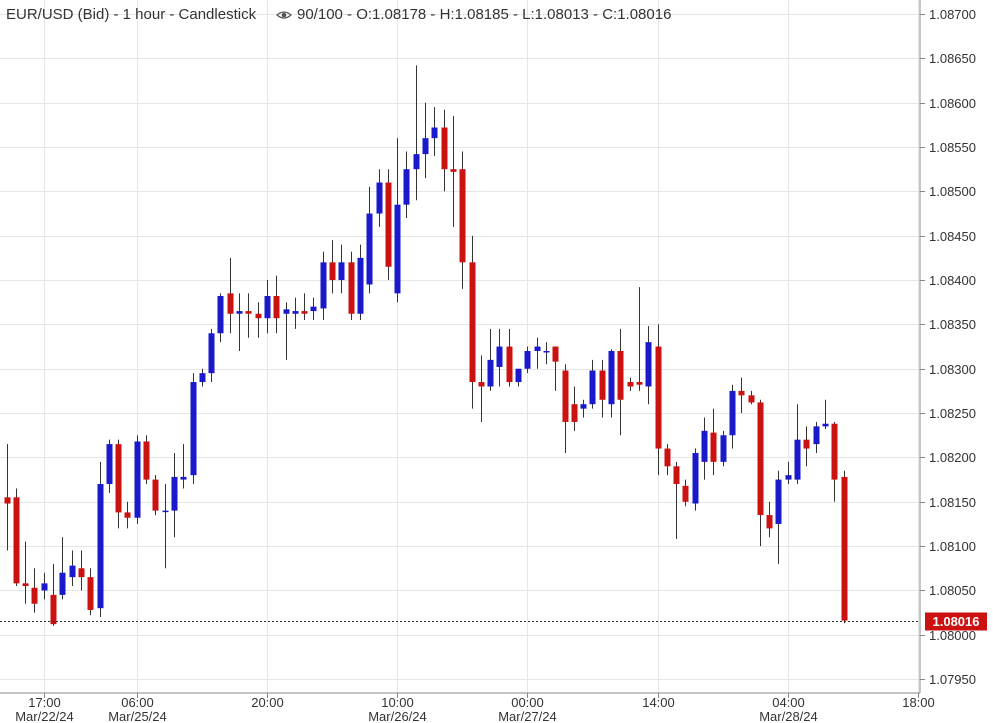 The height and width of the screenshot is (723, 993). I want to click on date-tick-label: Mar/28/24, so click(788, 716).